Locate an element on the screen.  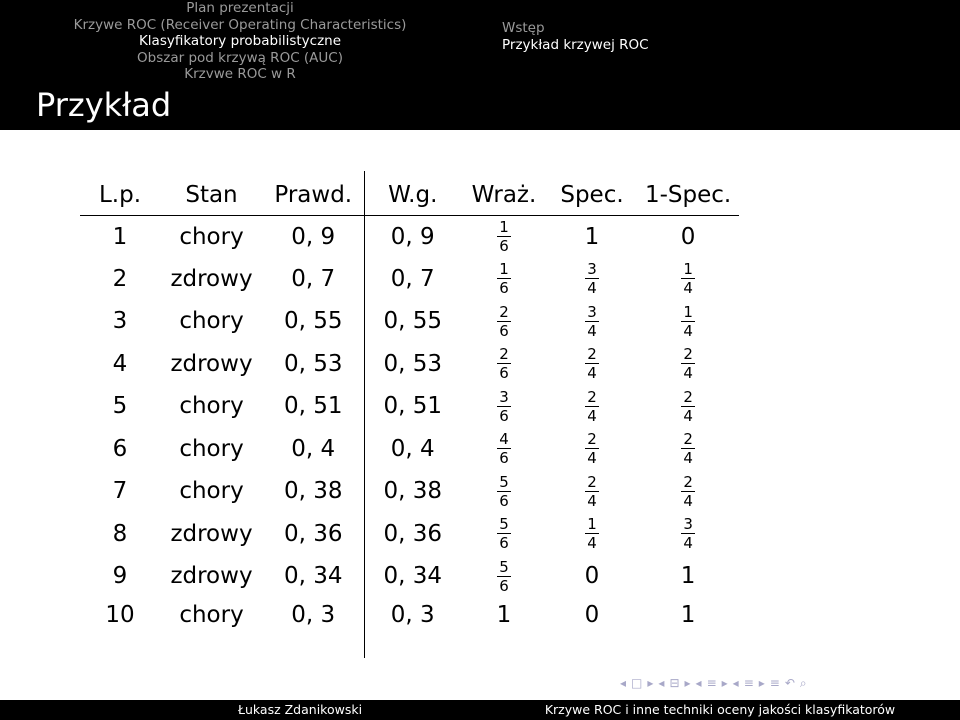
cell-prawd: 0, 4 is located at coordinates (313, 448).